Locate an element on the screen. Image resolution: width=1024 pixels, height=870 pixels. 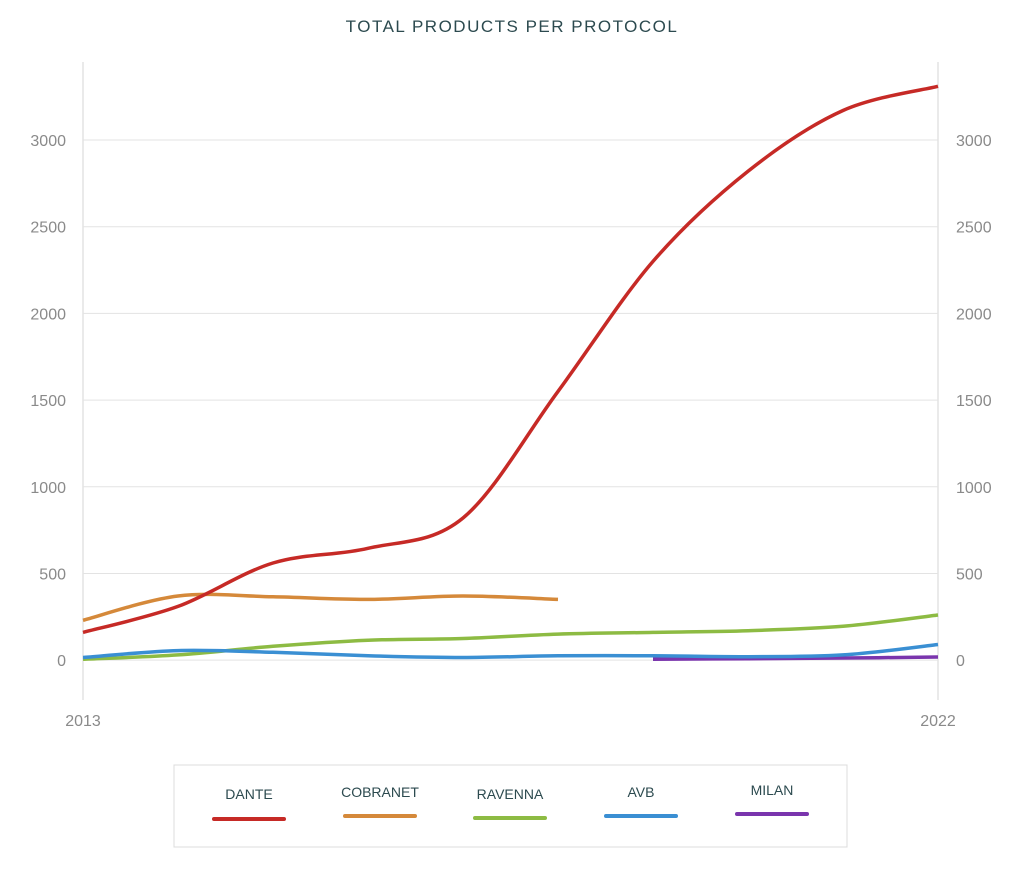
legend: DANTE COBRANET RAVENNA AVB MILAN is located at coordinates (510, 801).